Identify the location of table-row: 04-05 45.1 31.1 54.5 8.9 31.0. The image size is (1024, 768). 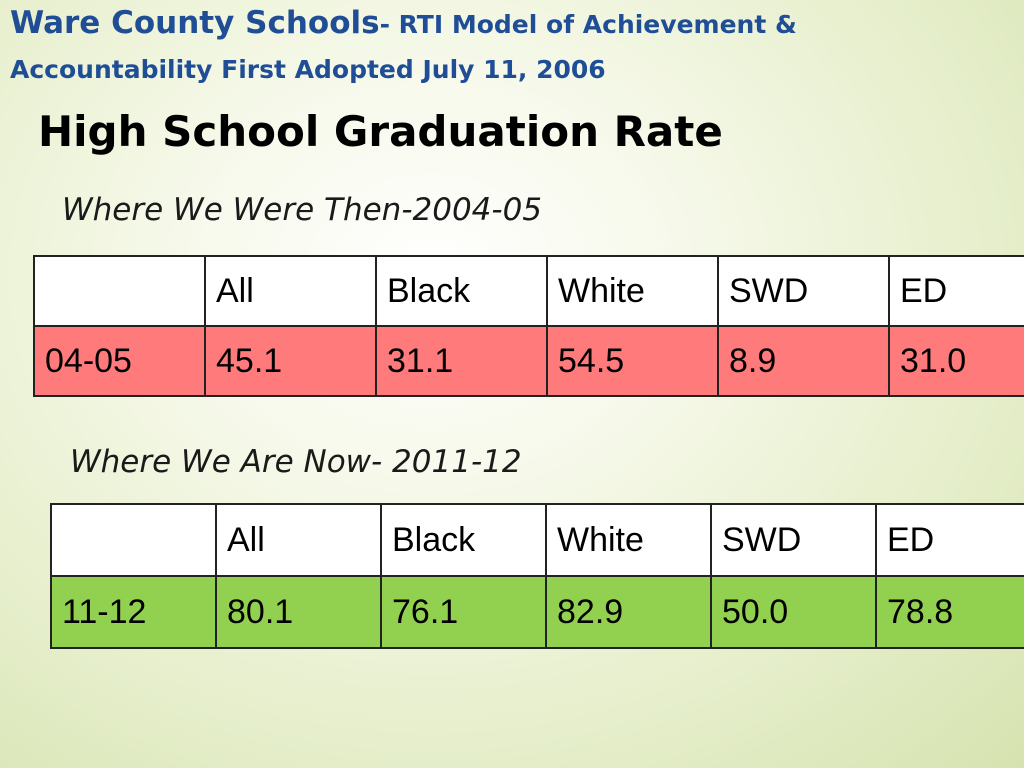
(528, 361).